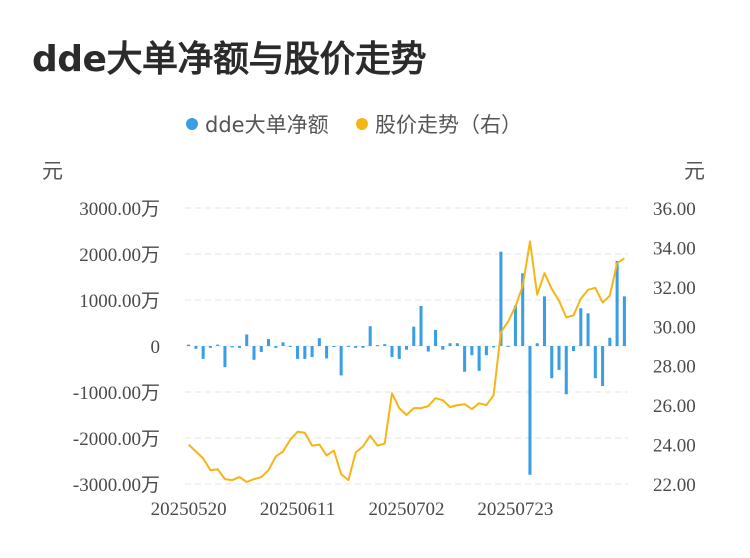 The width and height of the screenshot is (750, 558). What do you see at coordinates (156, 347) in the screenshot?
I see `left-tick-label: 0` at bounding box center [156, 347].